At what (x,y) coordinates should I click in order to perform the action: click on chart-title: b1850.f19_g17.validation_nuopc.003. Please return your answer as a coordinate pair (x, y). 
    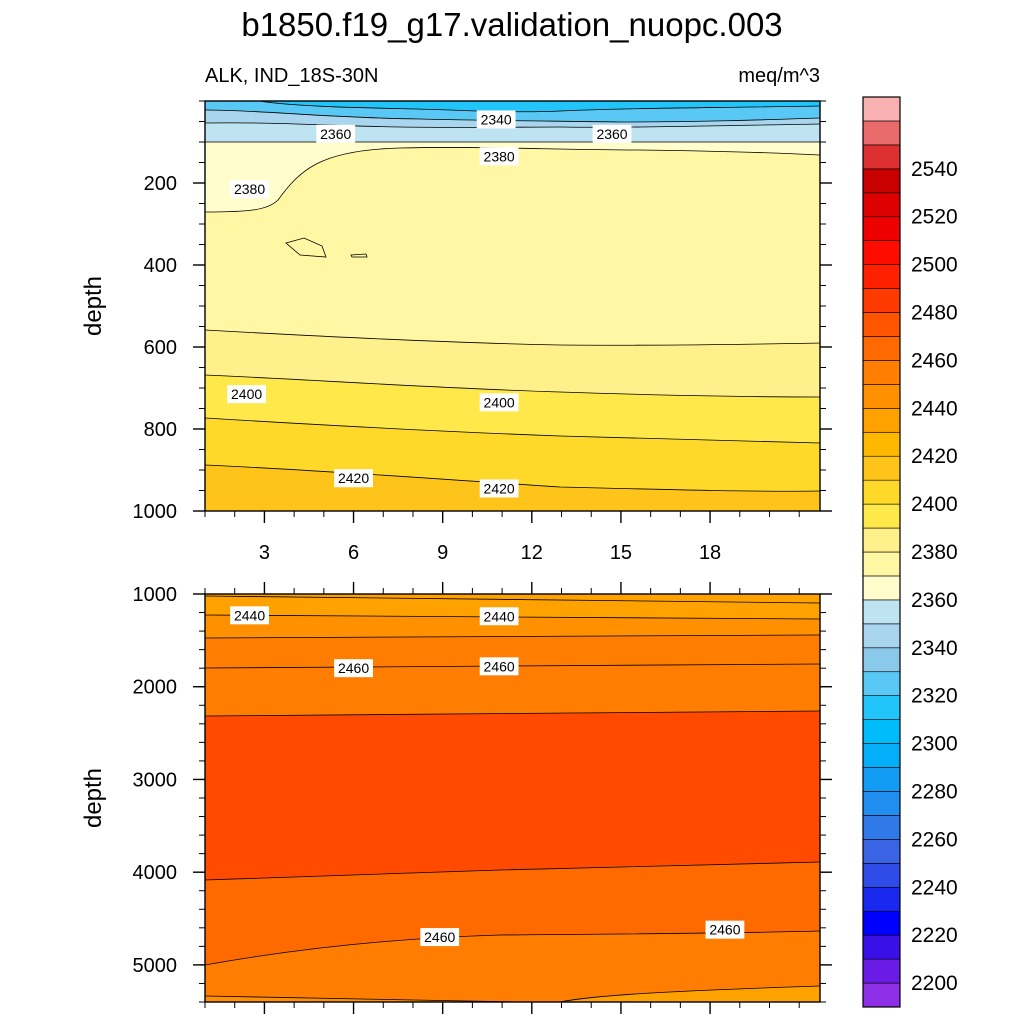
    Looking at the image, I should click on (511, 24).